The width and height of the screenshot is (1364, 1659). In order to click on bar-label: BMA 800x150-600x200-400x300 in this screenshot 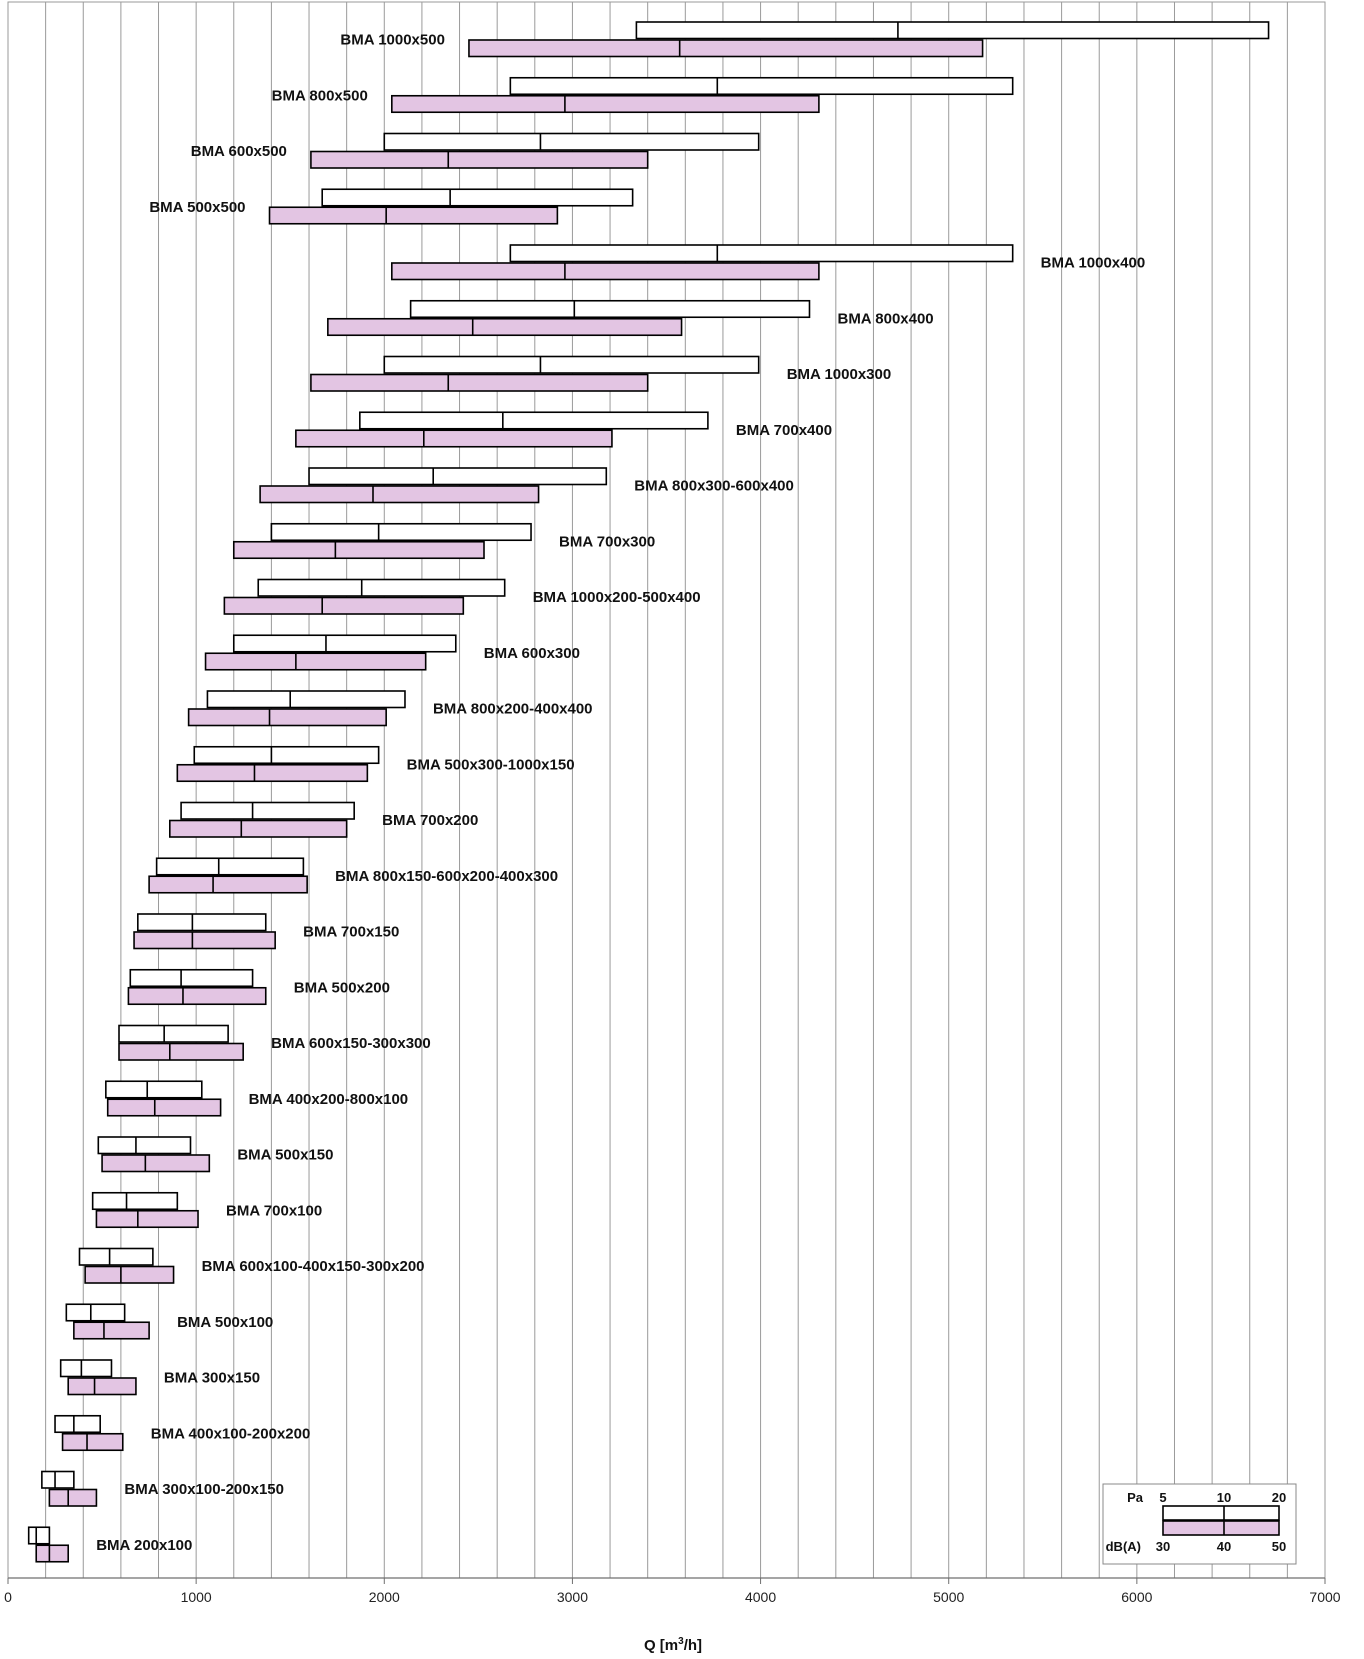, I will do `click(446, 876)`.